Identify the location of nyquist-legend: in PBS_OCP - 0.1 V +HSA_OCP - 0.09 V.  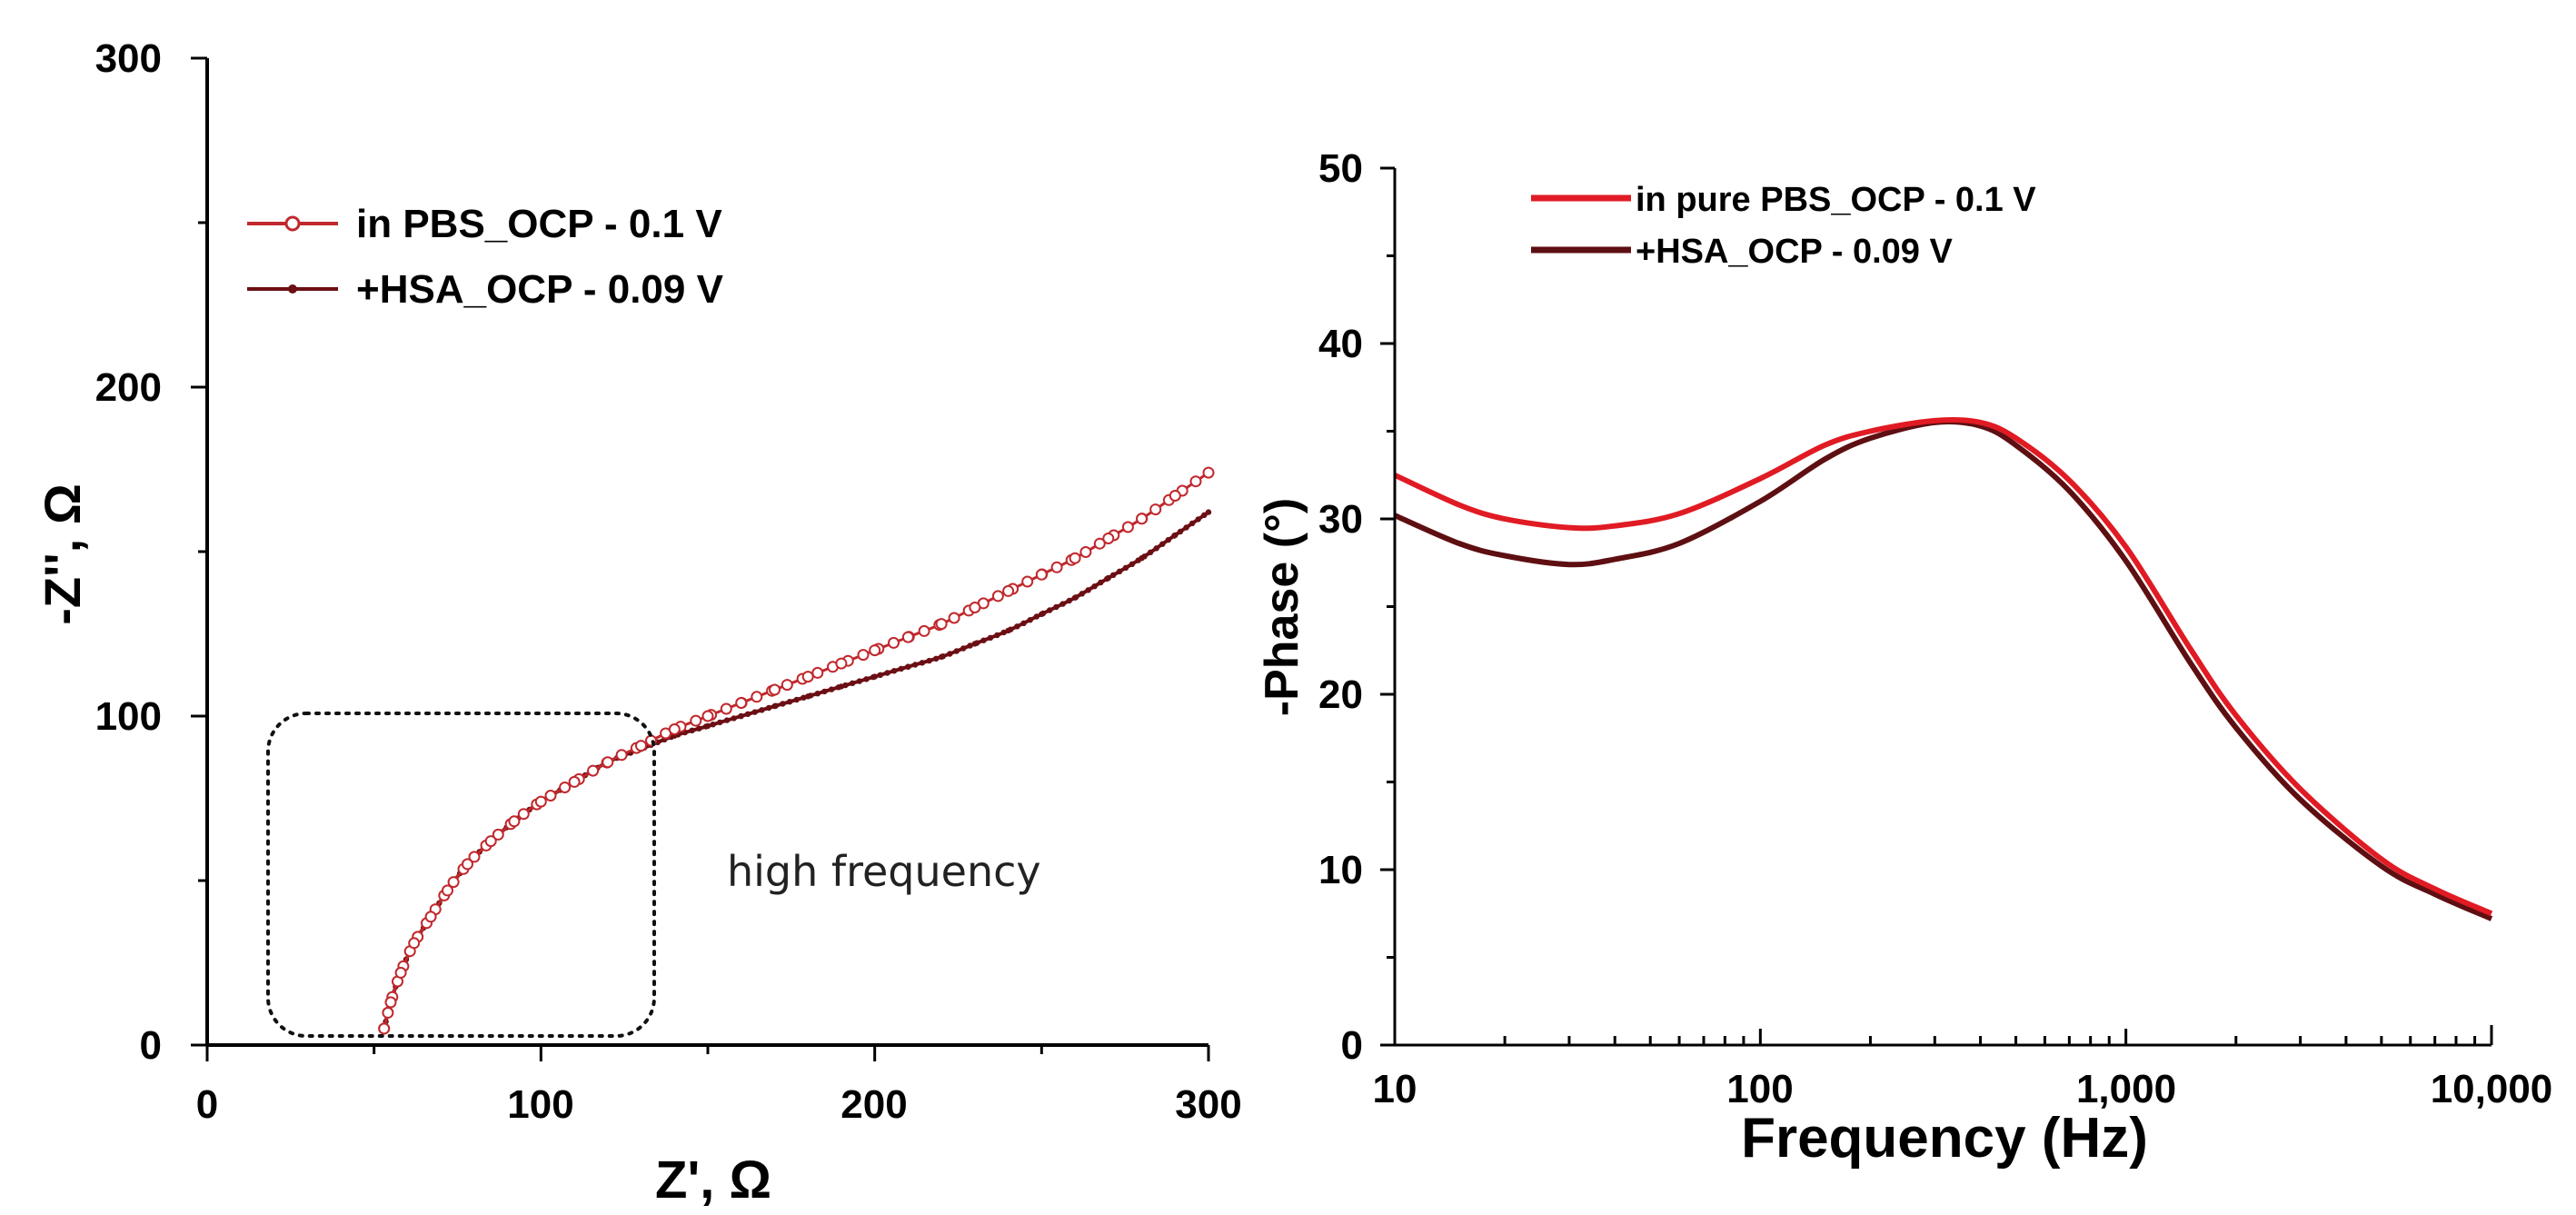
(486, 257).